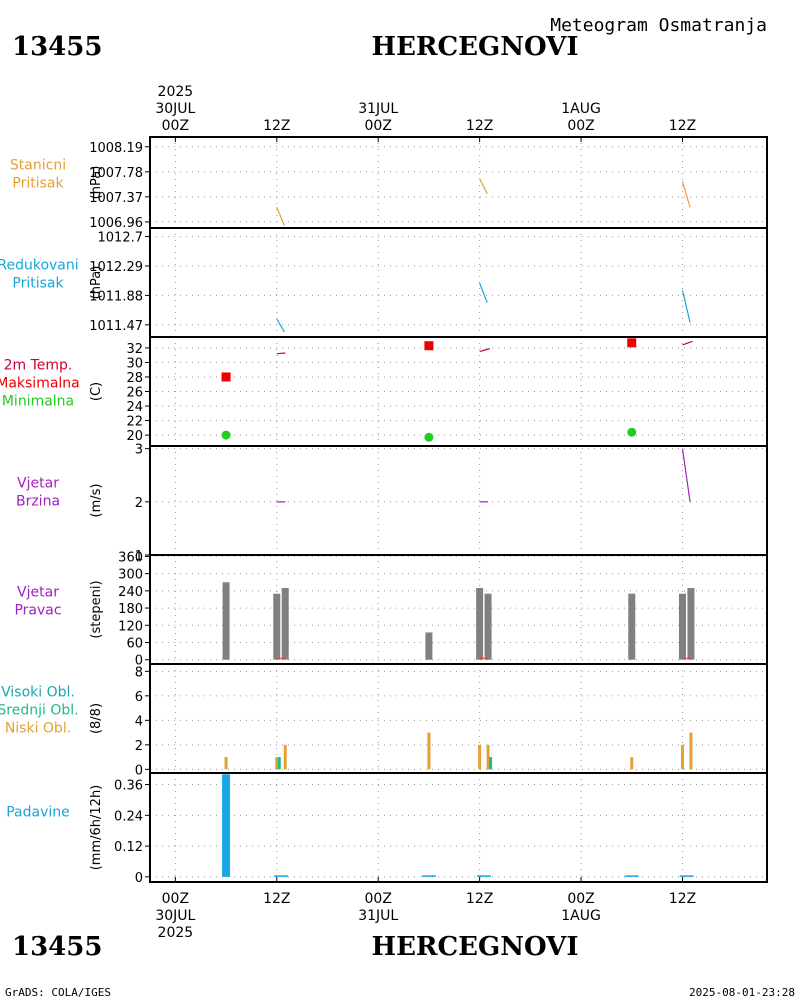 This screenshot has width=800, height=1000. Describe the element at coordinates (134, 407) in the screenshot. I see `y-tick-label: 24` at that location.